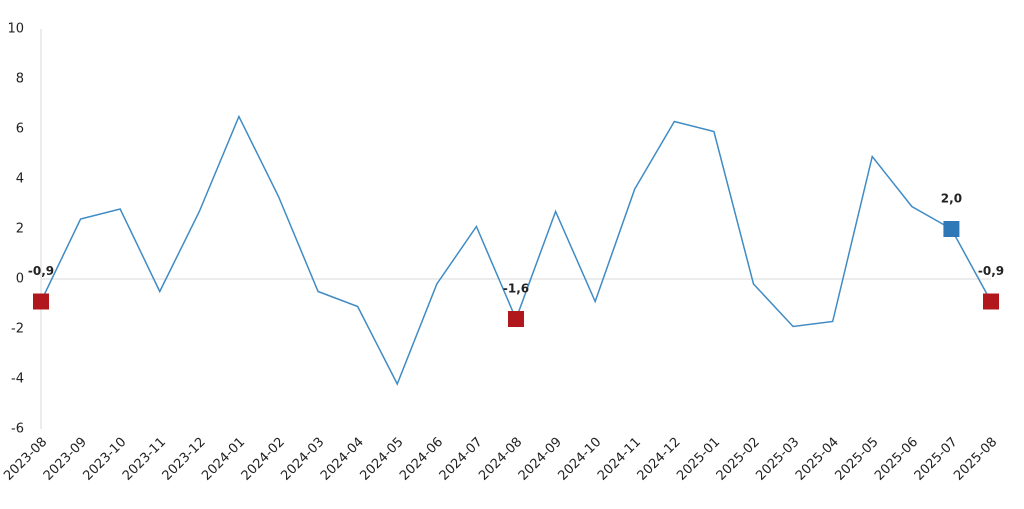 This screenshot has width=1024, height=509. Describe the element at coordinates (17, 329) in the screenshot. I see `y-tick-label: -2` at that location.